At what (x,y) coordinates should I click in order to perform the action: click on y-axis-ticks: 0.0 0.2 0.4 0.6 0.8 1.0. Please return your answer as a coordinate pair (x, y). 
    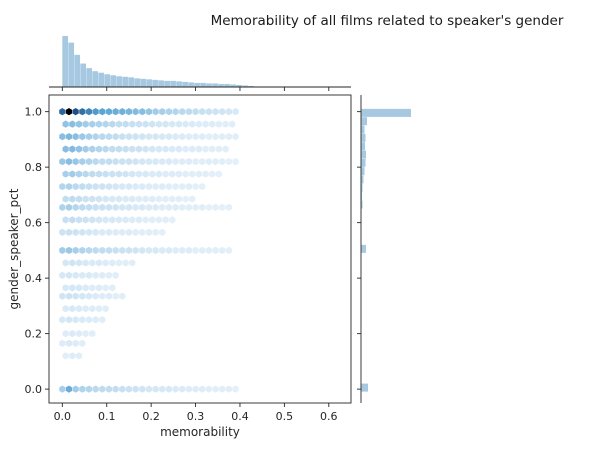
    Looking at the image, I should click on (37, 251).